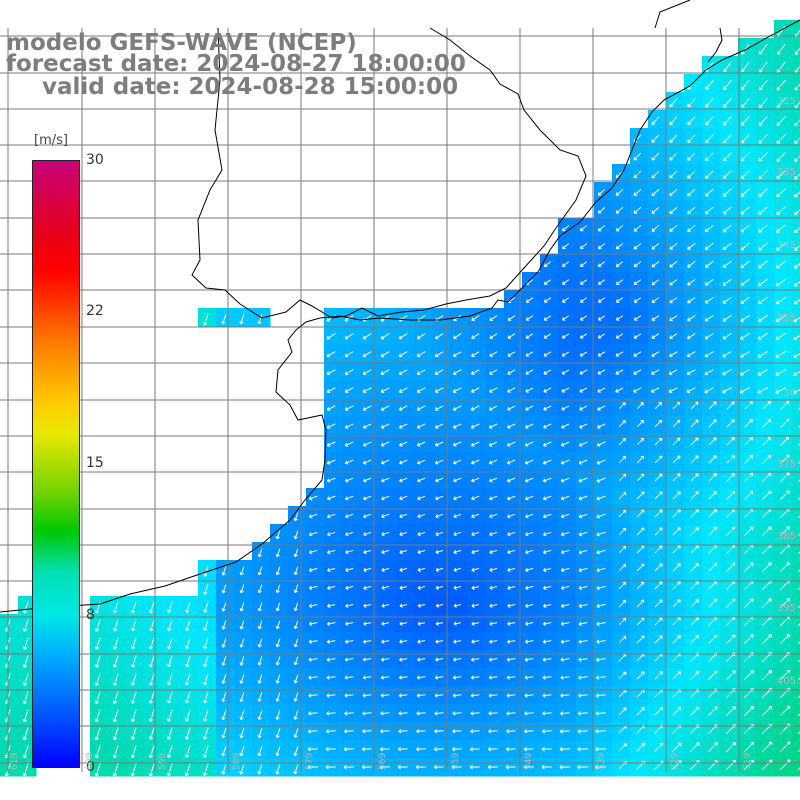  What do you see at coordinates (90, 761) in the screenshot?
I see `lon-label: 609` at bounding box center [90, 761].